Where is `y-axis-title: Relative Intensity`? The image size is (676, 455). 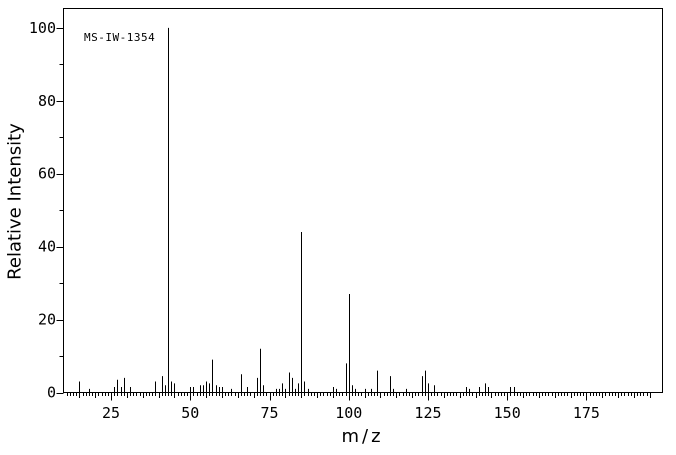
y-axis-title: Relative Intensity is located at coordinates (15, 201).